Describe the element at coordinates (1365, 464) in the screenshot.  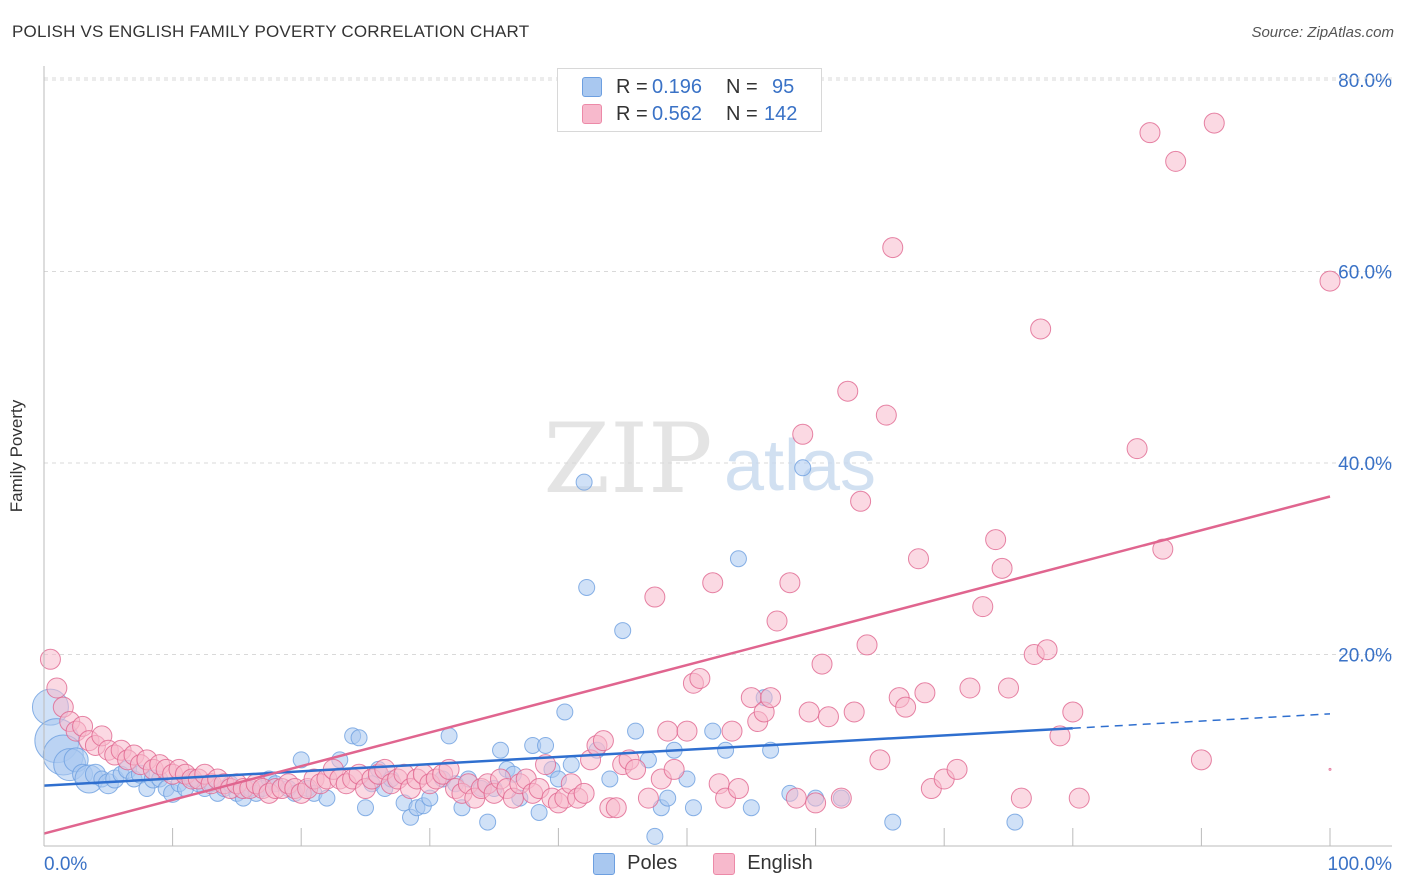
I see `y-tick-label: 40.0%` at that location.